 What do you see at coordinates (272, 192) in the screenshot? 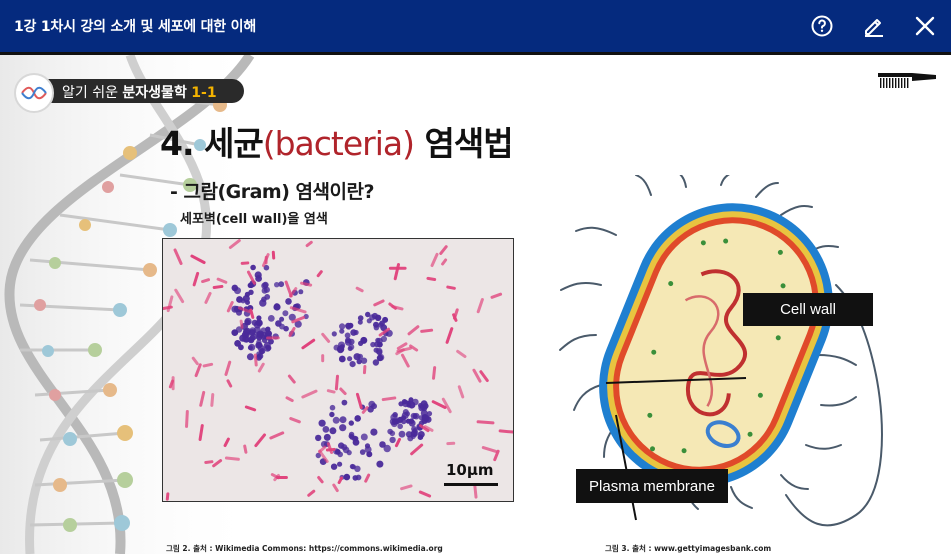
I see `slide-subheading: - 그람(Gram) 염색이란?` at bounding box center [272, 192].